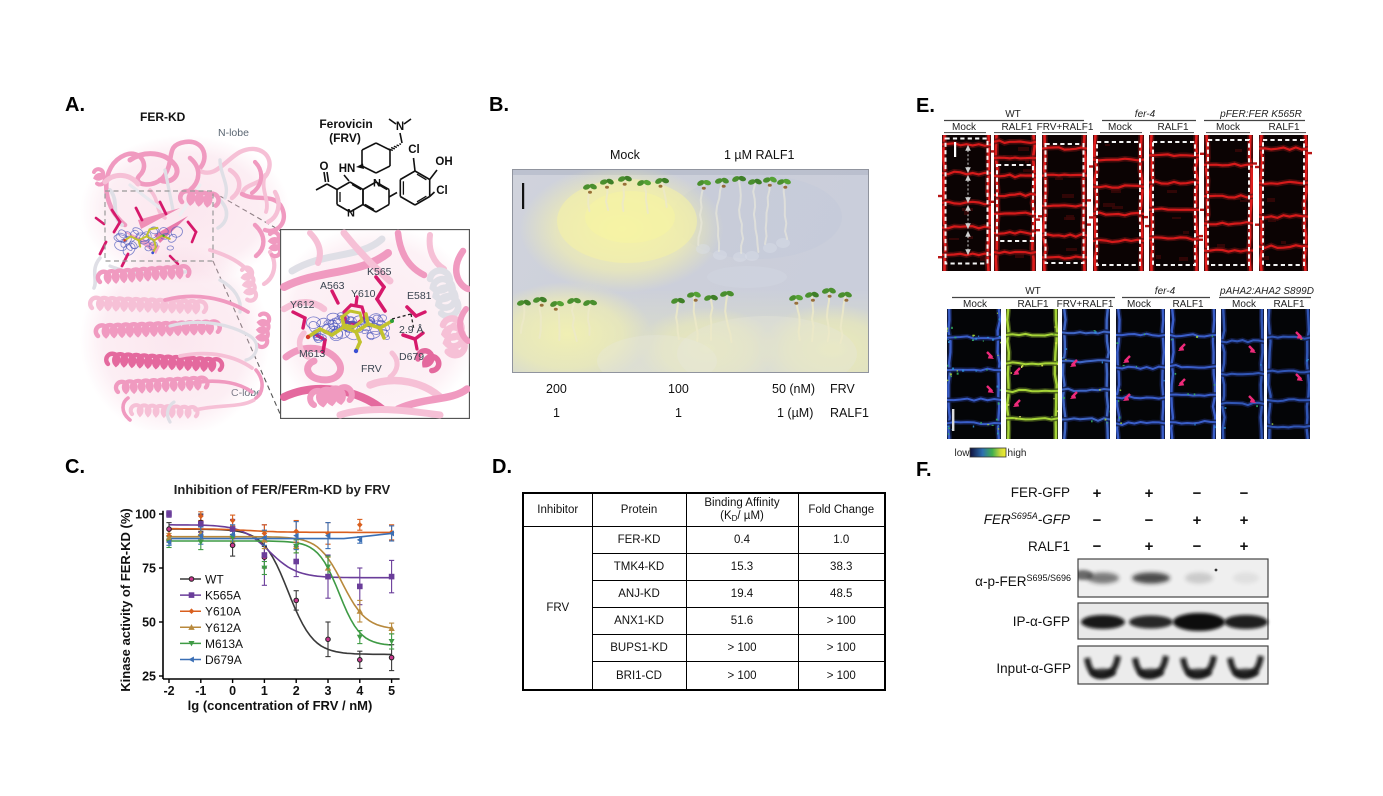 The height and width of the screenshot is (796, 1383). Describe the element at coordinates (1017, 453) in the screenshot. I see `svg-text: high` at that location.